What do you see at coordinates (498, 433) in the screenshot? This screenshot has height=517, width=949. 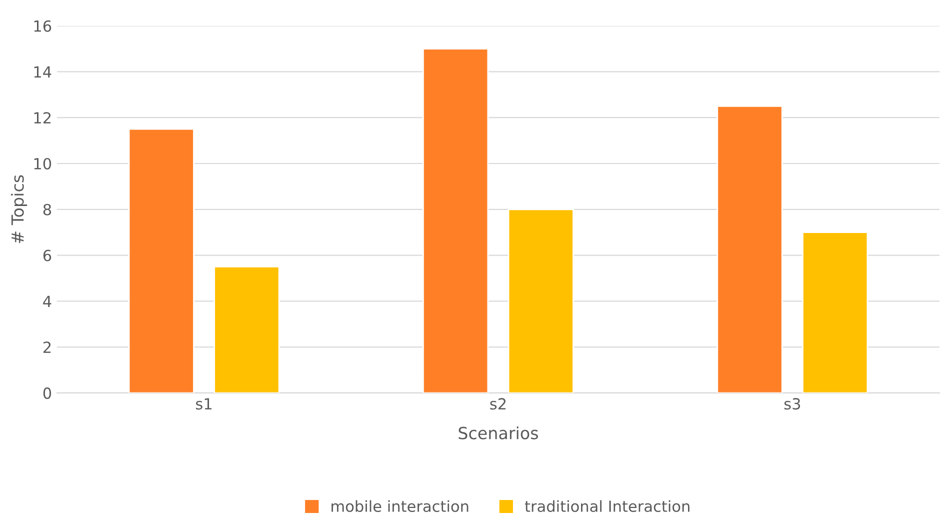 I see `x-axis-title: Scenarios` at bounding box center [498, 433].